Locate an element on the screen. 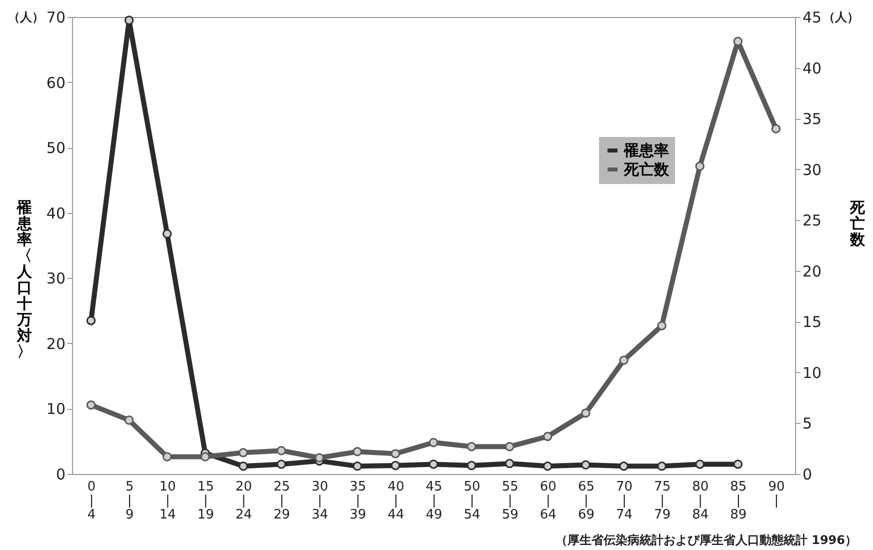  x-tick-label: 20 | 24 is located at coordinates (243, 501).